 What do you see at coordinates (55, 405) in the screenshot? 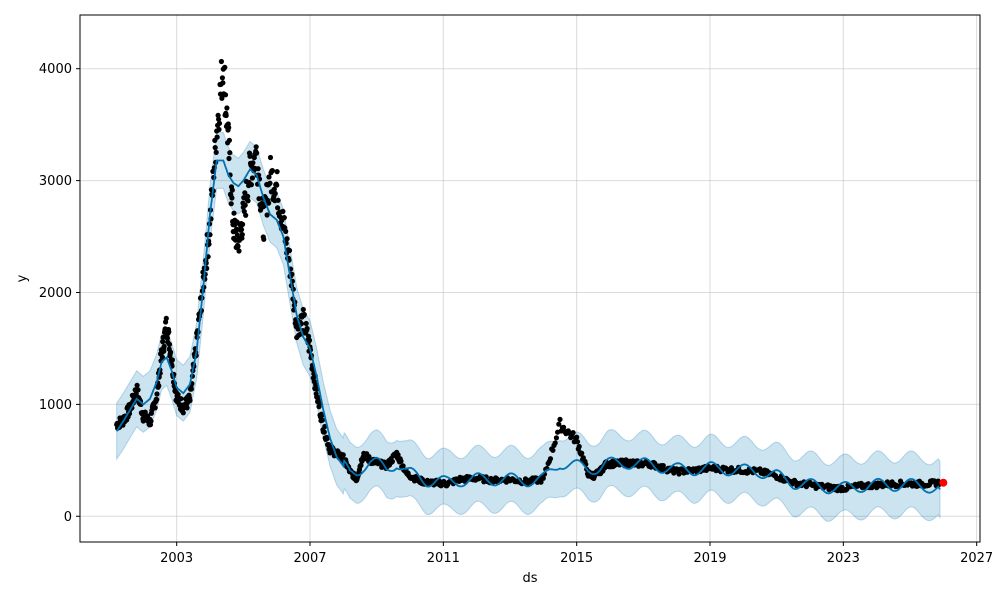
I see `y-tick-label: 1000` at bounding box center [55, 405].